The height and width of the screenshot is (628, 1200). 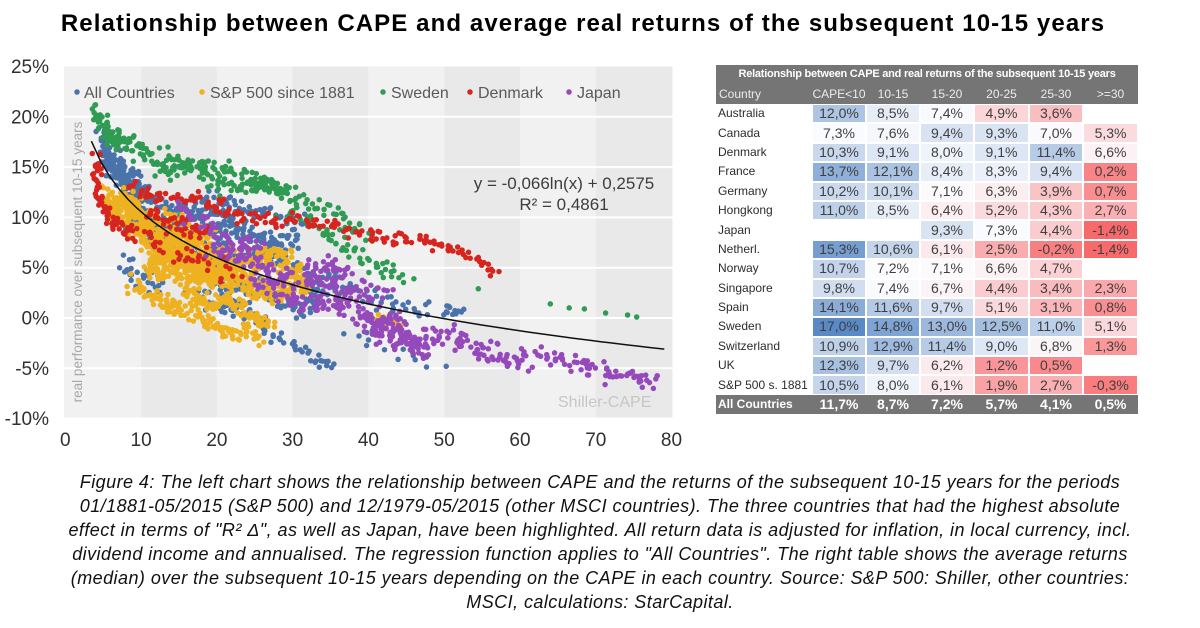 What do you see at coordinates (599, 93) in the screenshot?
I see `svg-text: Japan` at bounding box center [599, 93].